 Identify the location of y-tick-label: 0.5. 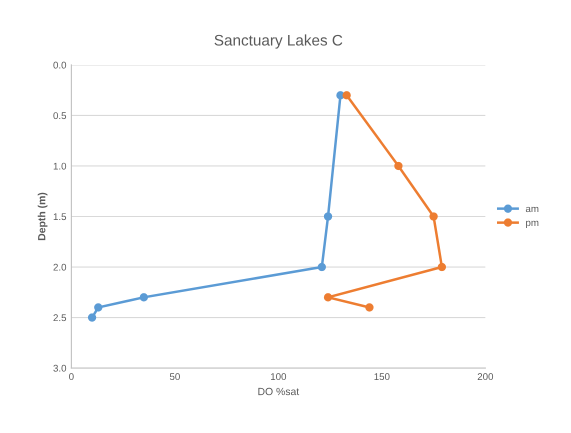
(59, 116).